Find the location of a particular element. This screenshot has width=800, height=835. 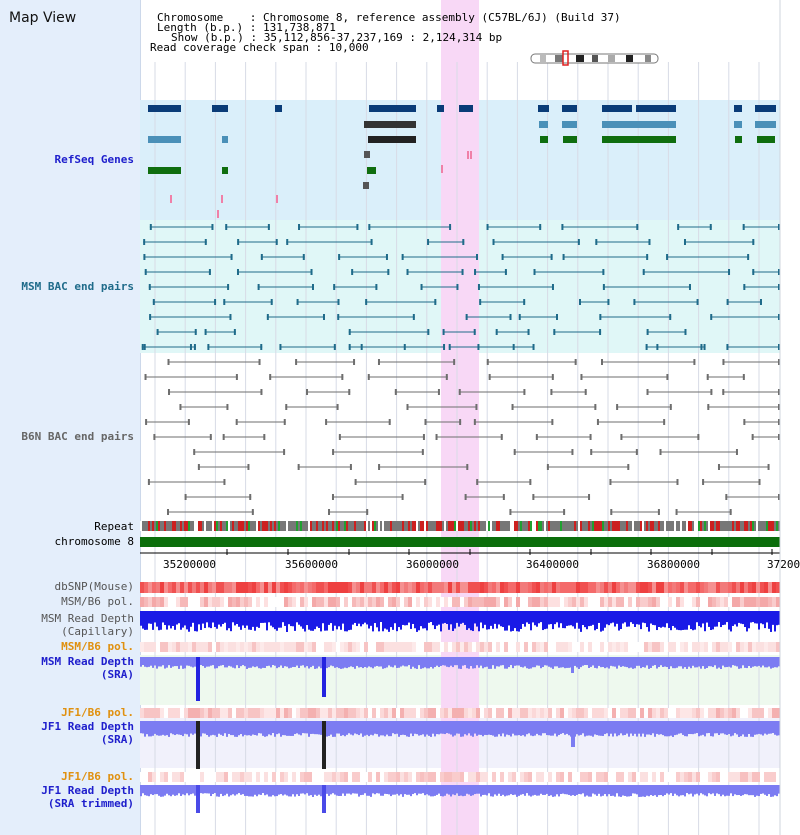

track-label-jf1-b6-pol-2: JF1/B6 pol. is located at coordinates (97, 776).